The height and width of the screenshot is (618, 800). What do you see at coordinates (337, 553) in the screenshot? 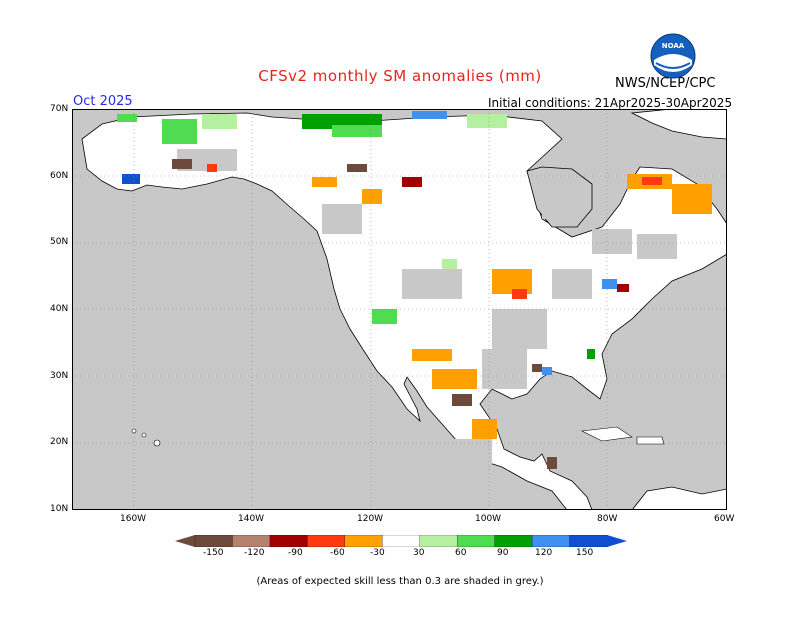
I see `legend-label: -60` at bounding box center [337, 553].